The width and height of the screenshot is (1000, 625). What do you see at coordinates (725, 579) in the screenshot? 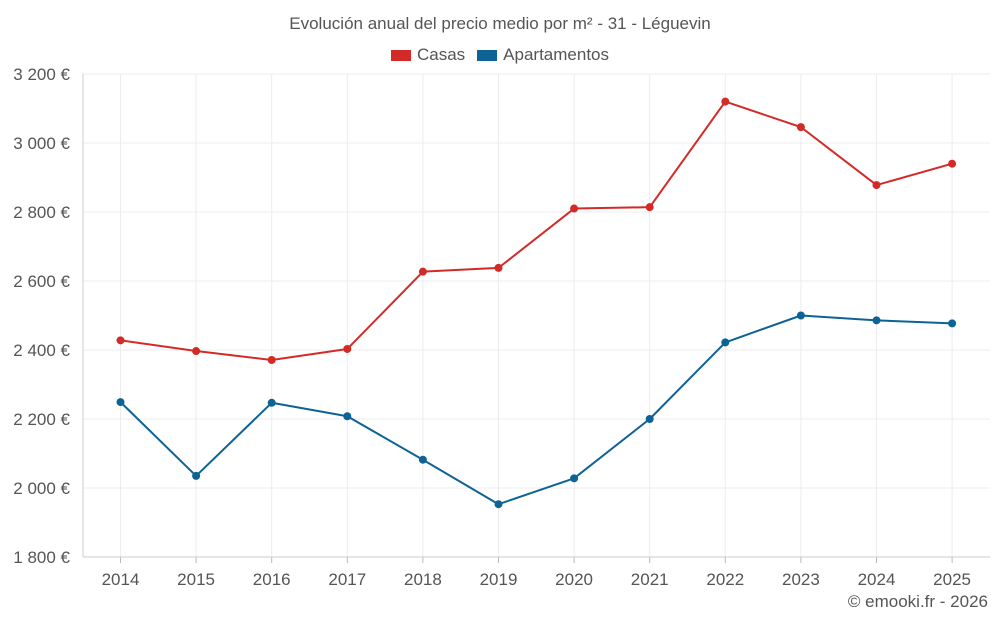
I see `x-tick-label: 2022` at bounding box center [725, 579].